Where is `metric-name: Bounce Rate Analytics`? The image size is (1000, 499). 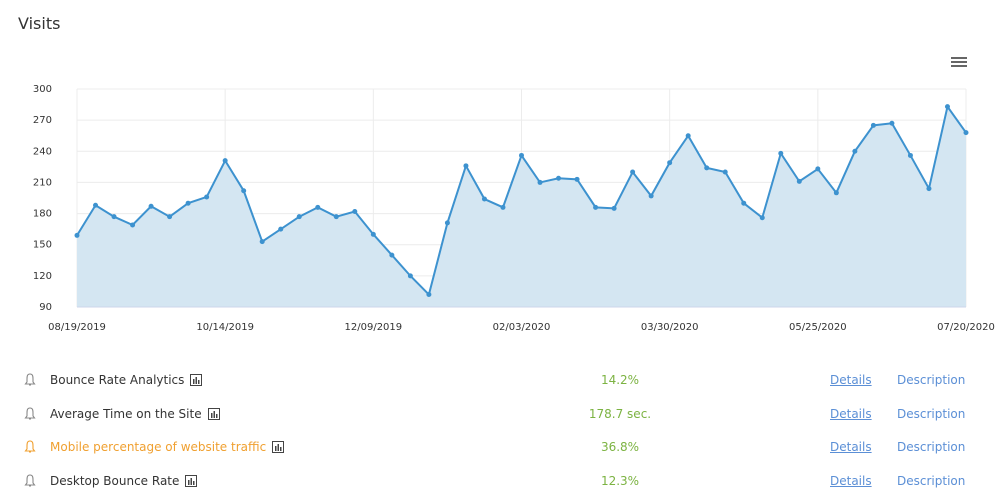 metric-name: Bounce Rate Analytics is located at coordinates (126, 380).